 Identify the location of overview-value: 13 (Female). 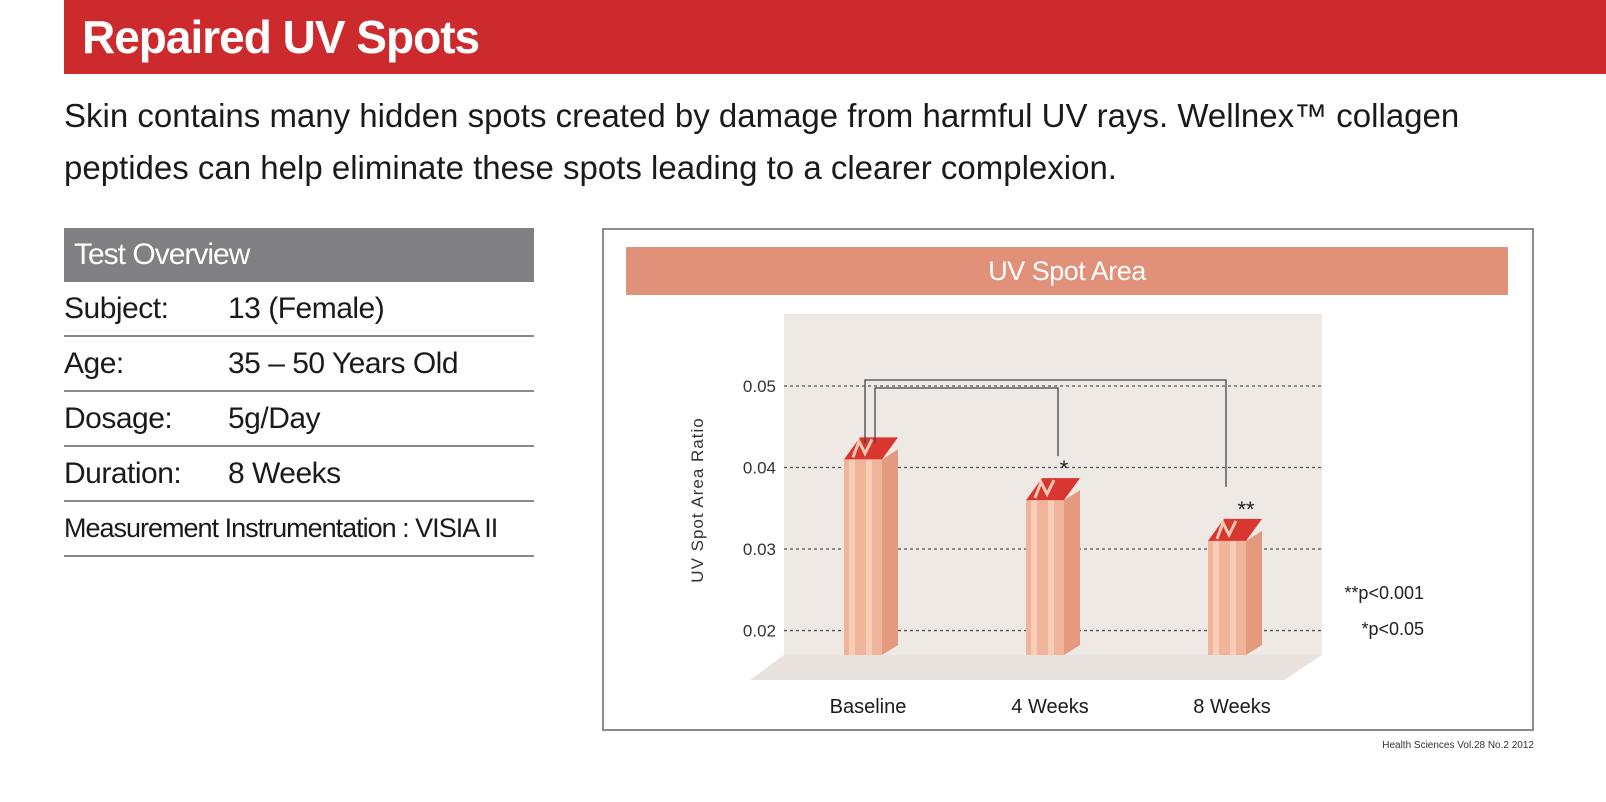
(306, 308).